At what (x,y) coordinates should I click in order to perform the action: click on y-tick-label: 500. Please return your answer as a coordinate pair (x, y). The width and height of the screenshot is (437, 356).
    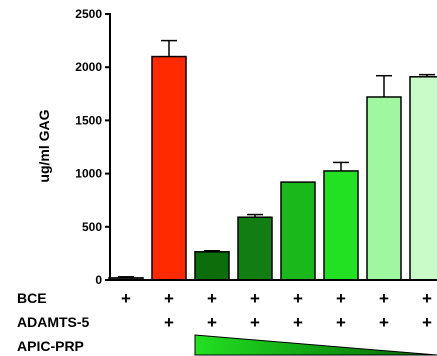
    Looking at the image, I should click on (92, 227).